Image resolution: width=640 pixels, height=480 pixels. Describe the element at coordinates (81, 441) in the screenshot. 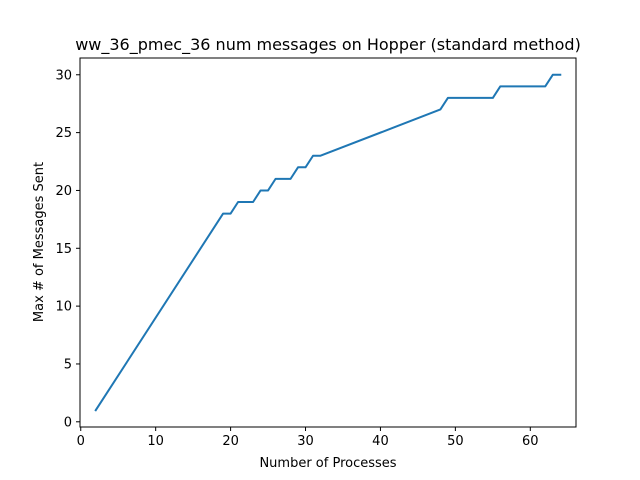

I see `x-tick-label: 0` at that location.